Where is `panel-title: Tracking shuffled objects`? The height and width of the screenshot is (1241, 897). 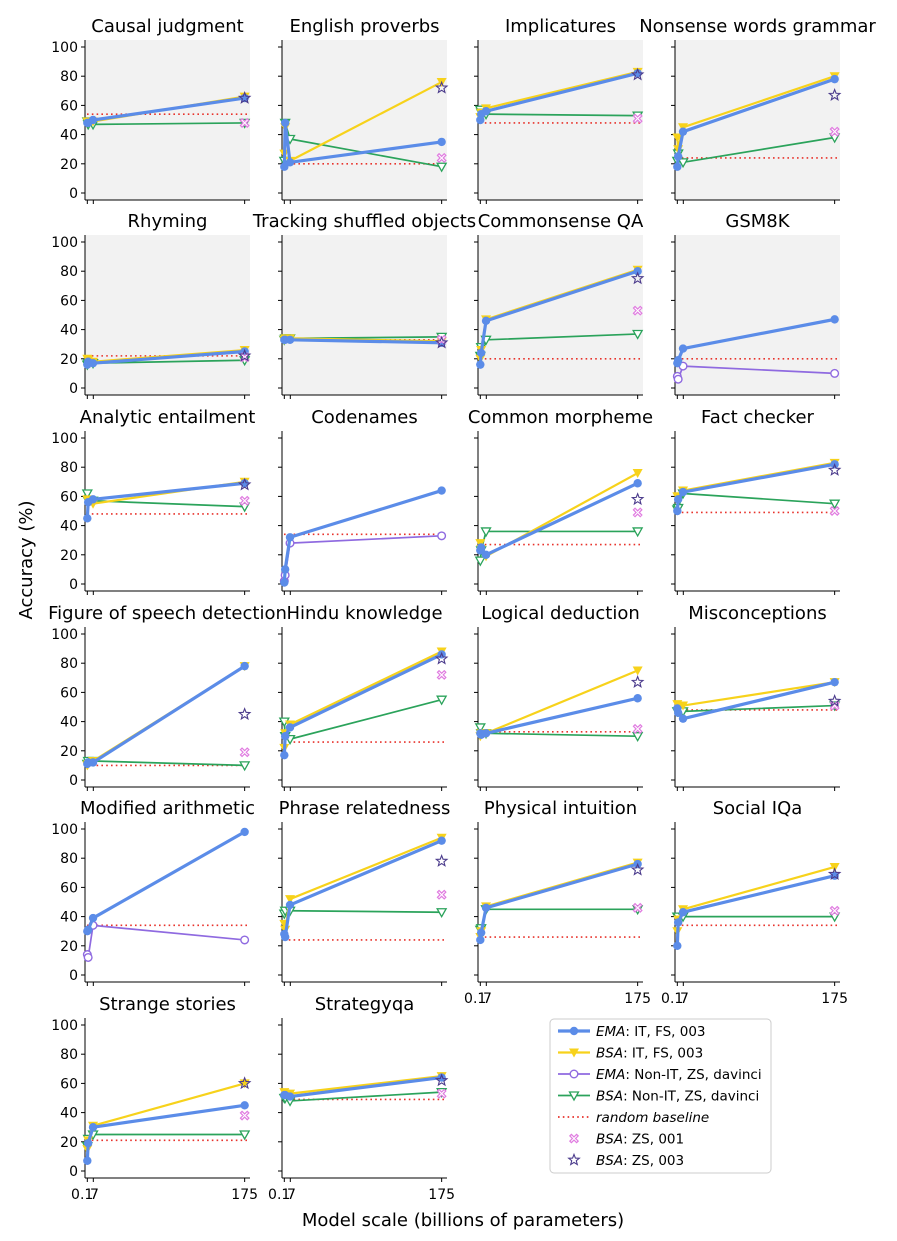
panel-title: Tracking shuffled objects is located at coordinates (364, 221).